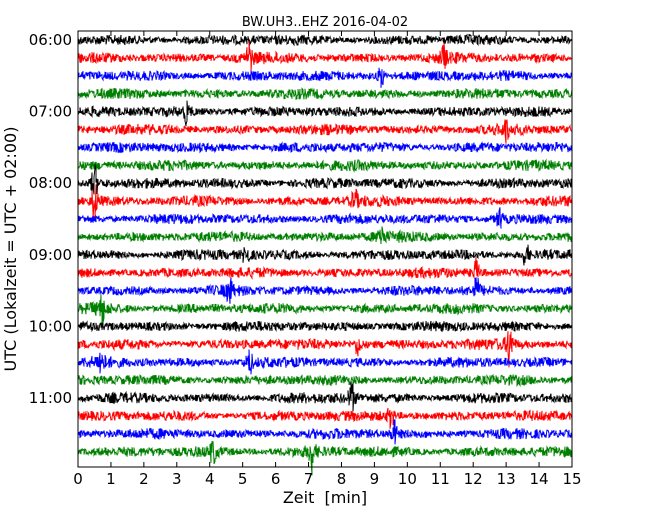  I want to click on x-tick-label: 4, so click(210, 479).